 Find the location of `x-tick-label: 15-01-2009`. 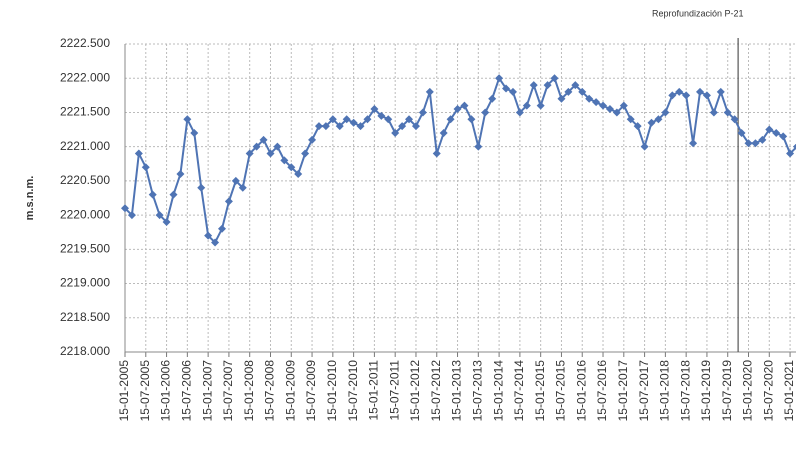

x-tick-label: 15-01-2009 is located at coordinates (290, 391).